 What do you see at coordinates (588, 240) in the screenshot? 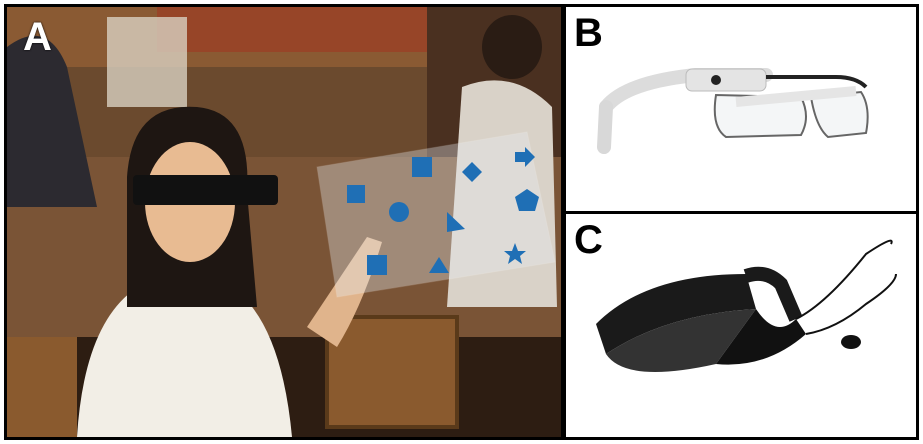
I see `panel-label-c: C` at bounding box center [588, 240].